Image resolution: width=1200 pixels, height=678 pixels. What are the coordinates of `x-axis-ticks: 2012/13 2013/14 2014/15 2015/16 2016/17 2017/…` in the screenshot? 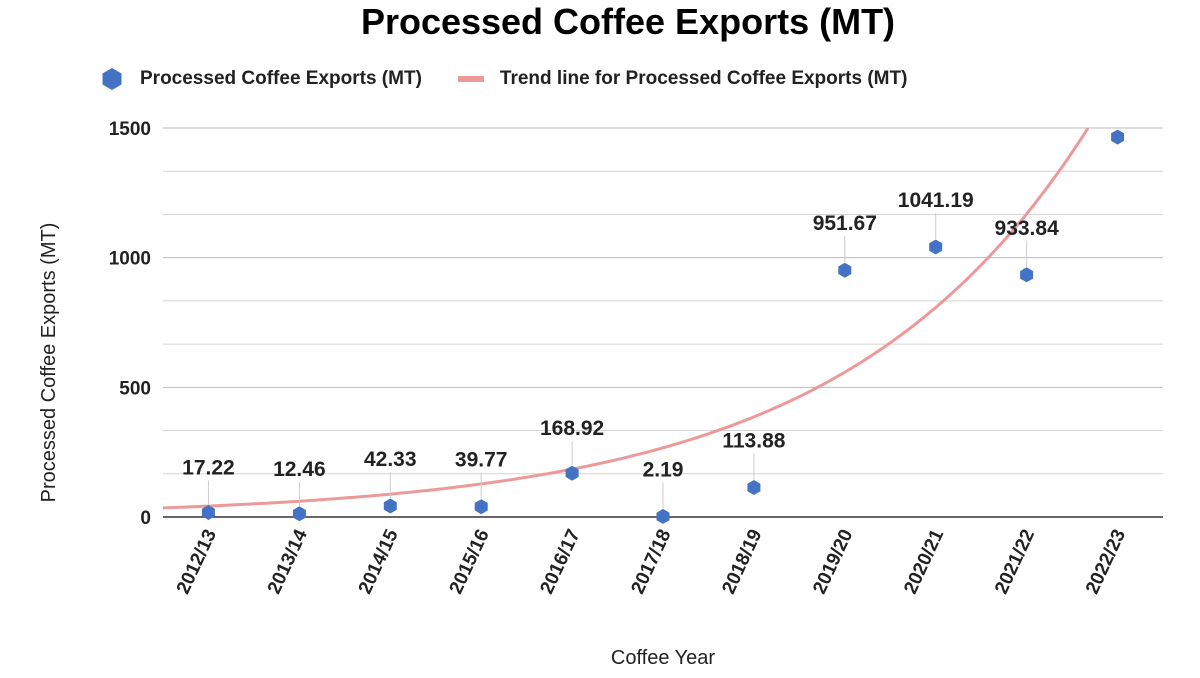 It's located at (651, 562).